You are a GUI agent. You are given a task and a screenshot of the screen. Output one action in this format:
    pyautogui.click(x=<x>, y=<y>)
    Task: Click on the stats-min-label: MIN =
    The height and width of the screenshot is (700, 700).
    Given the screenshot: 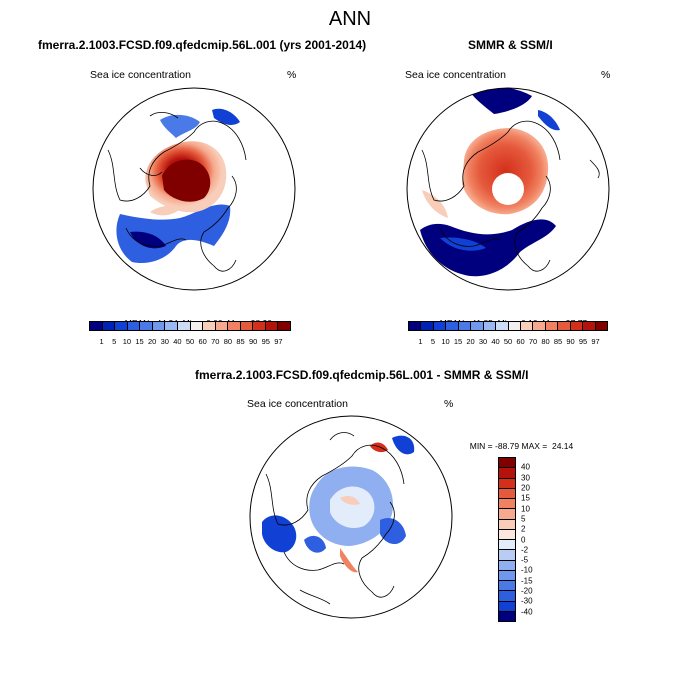 What is the action you would take?
    pyautogui.click(x=481, y=446)
    